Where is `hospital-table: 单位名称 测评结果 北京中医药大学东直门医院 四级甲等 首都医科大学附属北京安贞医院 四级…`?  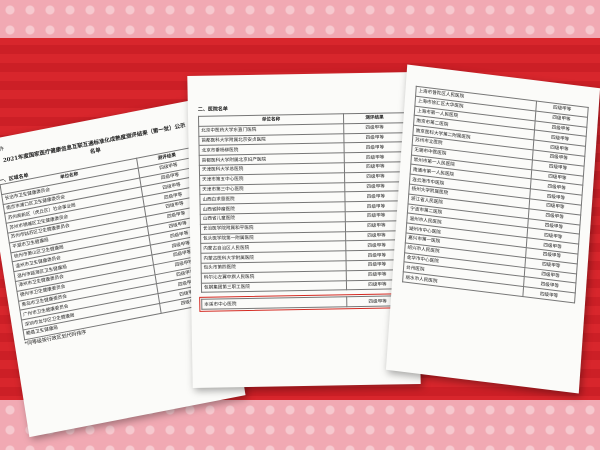
hospital-table: 单位名称 测评结果 北京中医药大学东直门医院 四级甲等 首都医科大学附属北京安贞医院 四级… is located at coordinates (303, 202).